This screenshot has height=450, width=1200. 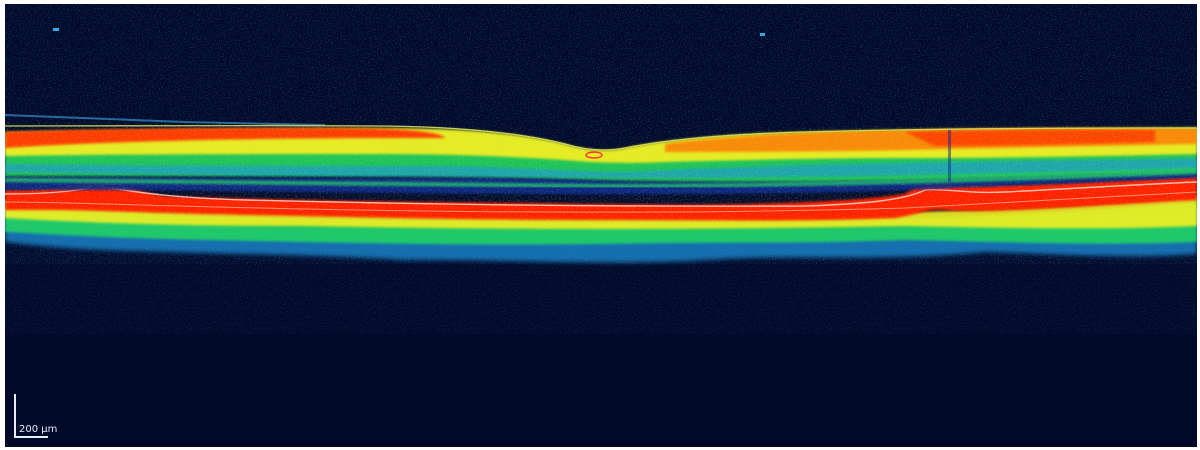 What do you see at coordinates (36, 418) in the screenshot?
I see `scale-bar: 200 µm` at bounding box center [36, 418].